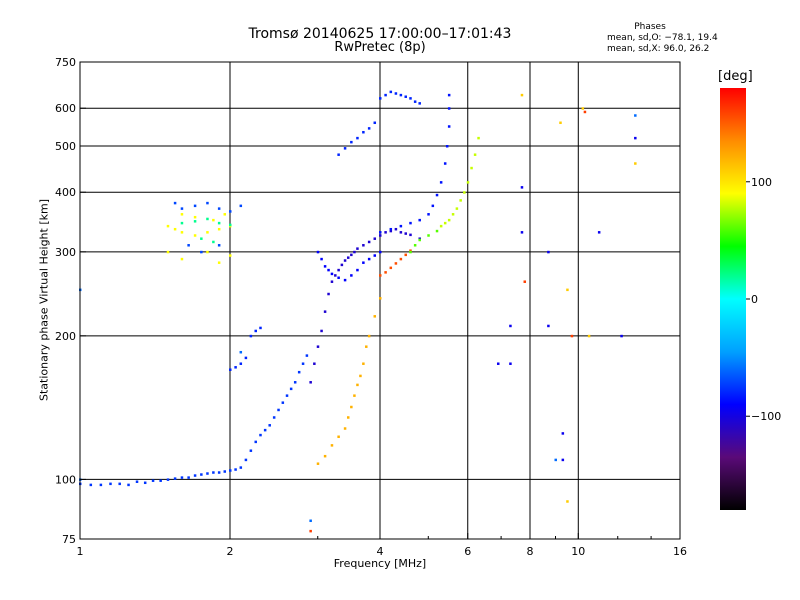 This screenshot has width=800, height=600. What do you see at coordinates (467, 551) in the screenshot?
I see `x-tick-label: 6` at bounding box center [467, 551].